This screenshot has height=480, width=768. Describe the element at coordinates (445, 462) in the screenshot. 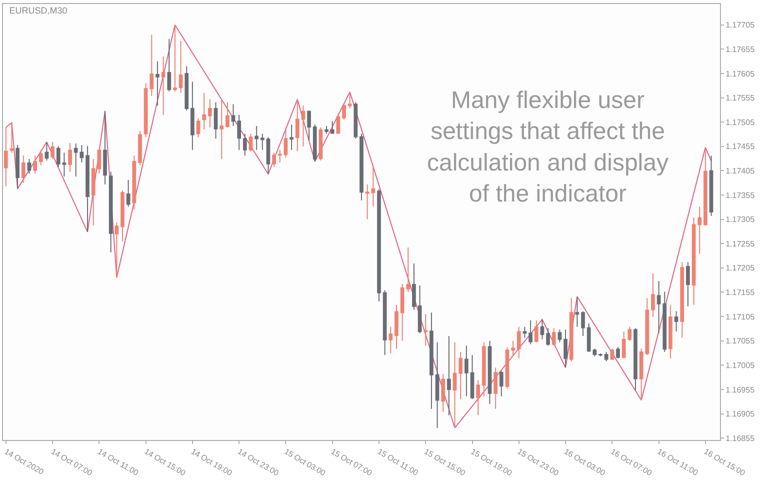

I see `x-tick-label: 15 Oct 15:00` at that location.